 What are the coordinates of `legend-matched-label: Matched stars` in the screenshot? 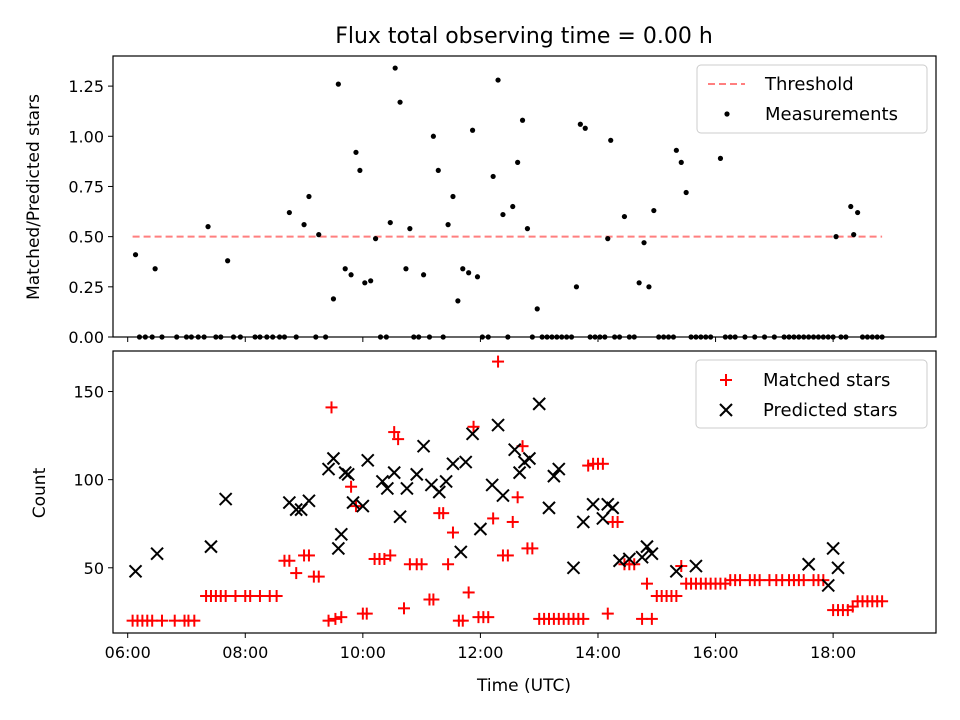 It's located at (826, 380).